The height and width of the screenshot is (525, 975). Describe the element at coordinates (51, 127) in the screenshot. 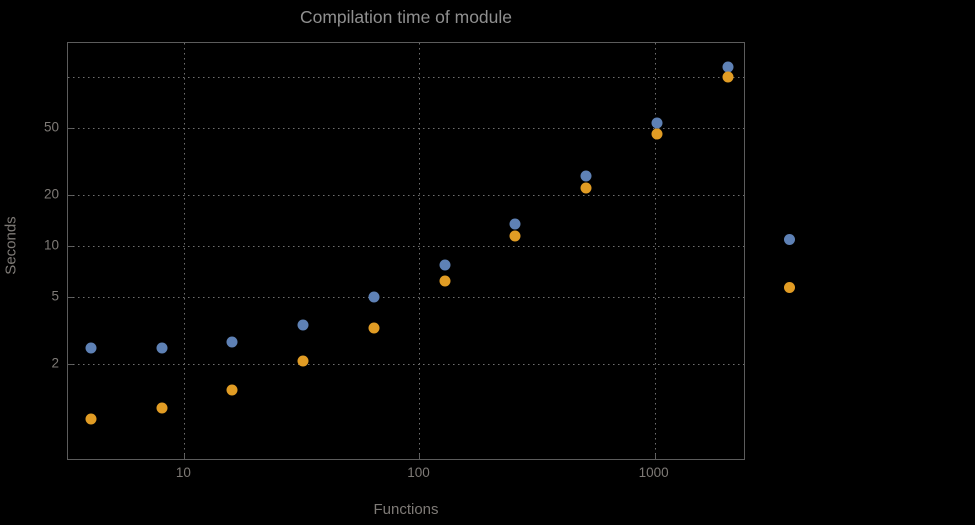

I see `y-tick-label: 50` at that location.